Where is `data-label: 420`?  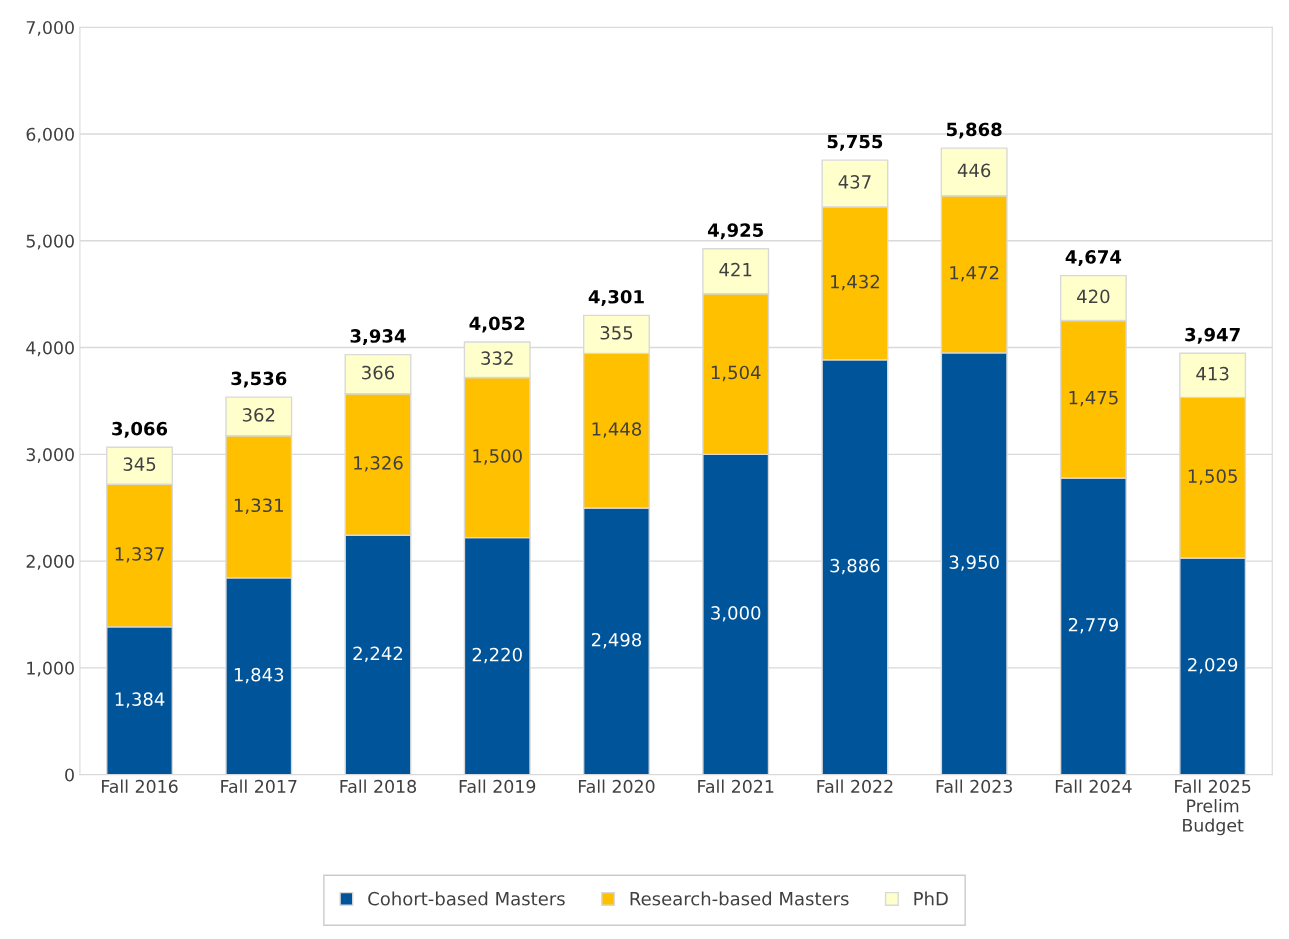
data-label: 420 is located at coordinates (1093, 296).